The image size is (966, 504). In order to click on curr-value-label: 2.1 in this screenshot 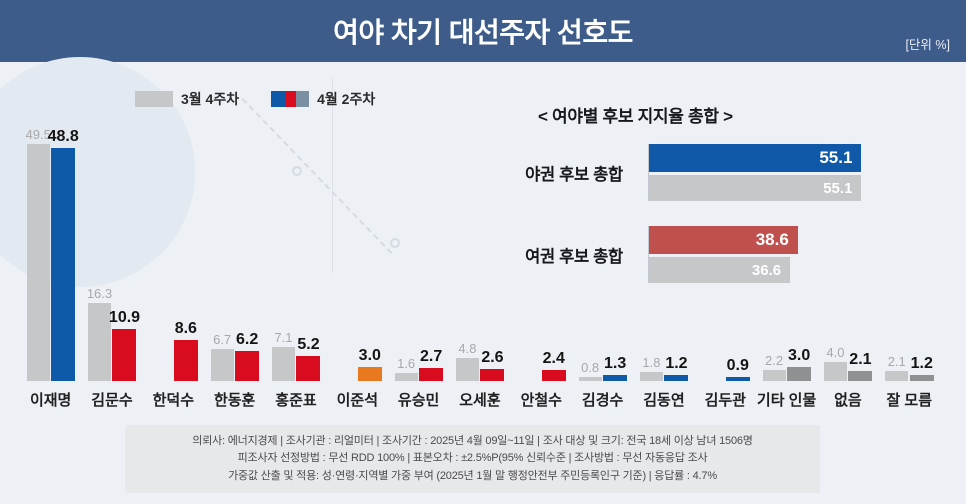, I will do `click(860, 359)`.